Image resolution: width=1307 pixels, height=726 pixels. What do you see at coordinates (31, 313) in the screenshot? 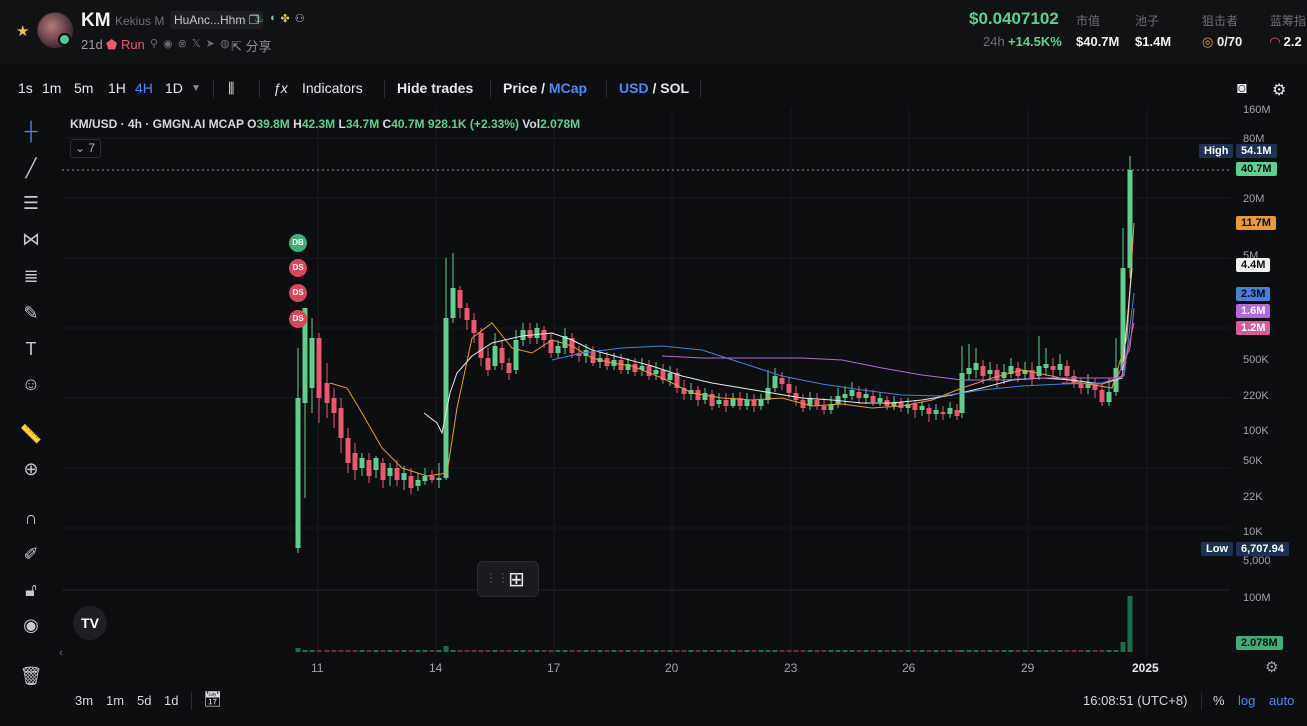
I see `brush-icon: ✎` at bounding box center [31, 313].